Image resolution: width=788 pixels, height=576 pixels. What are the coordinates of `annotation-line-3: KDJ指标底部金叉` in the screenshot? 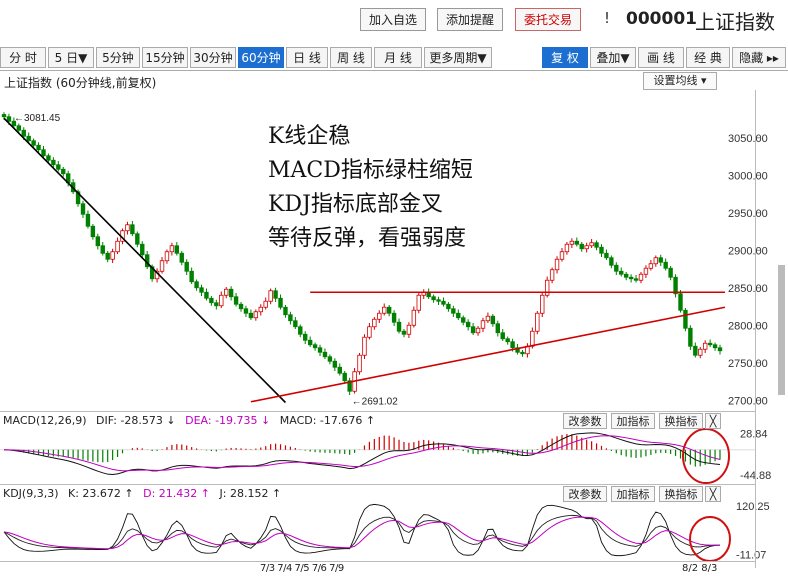 It's located at (355, 204).